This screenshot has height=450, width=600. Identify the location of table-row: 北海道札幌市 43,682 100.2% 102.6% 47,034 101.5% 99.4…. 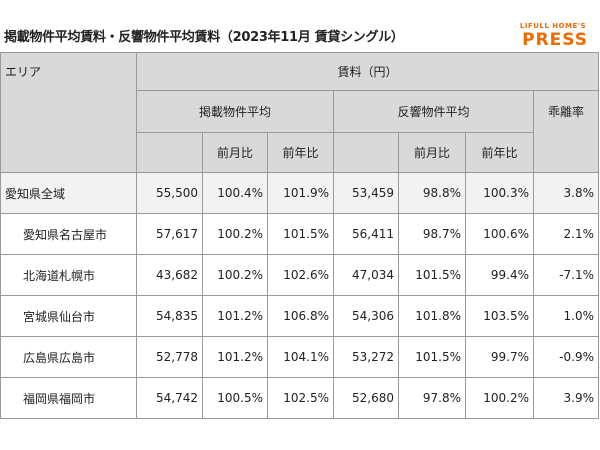
(299, 275).